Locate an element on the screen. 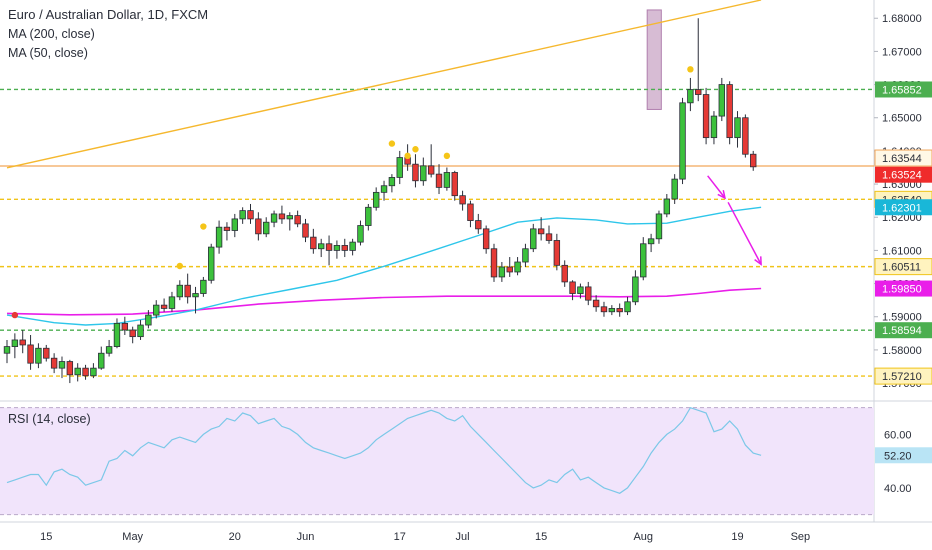 This screenshot has height=550, width=932. y-tick-label: 1.59000 is located at coordinates (902, 318).